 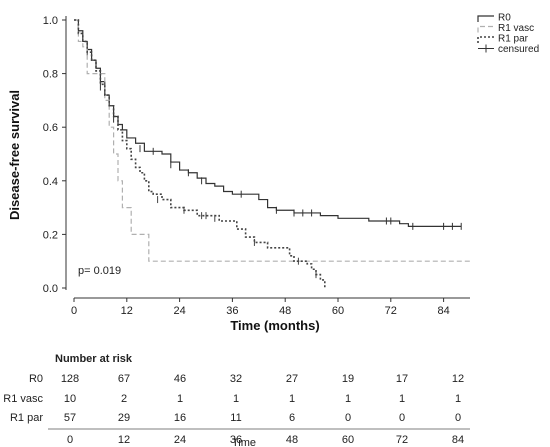 I want to click on risk-cell: 19, so click(x=348, y=379).